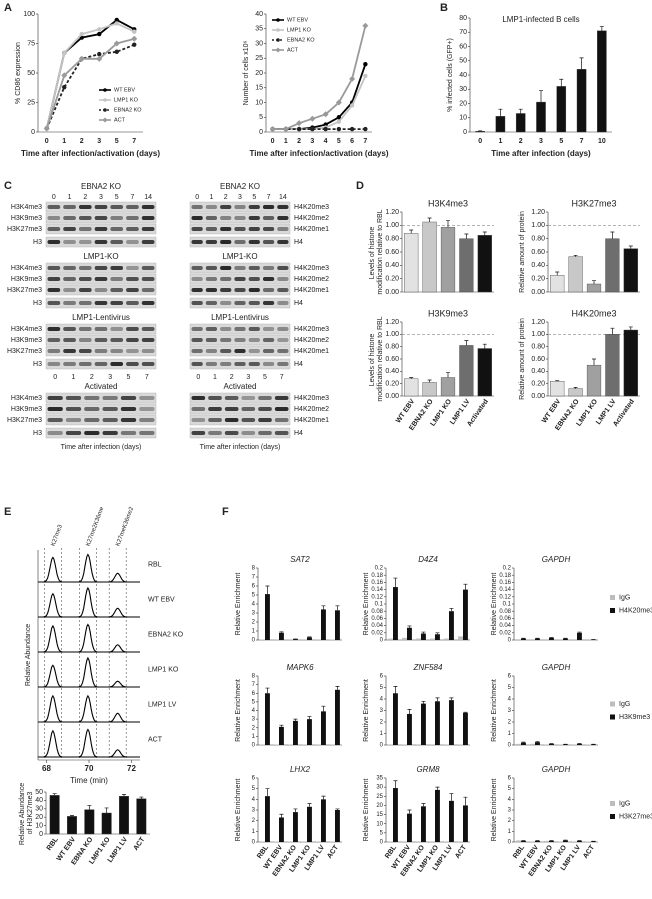 The image size is (652, 899). Describe the element at coordinates (28, 655) in the screenshot. I see `y-axis-label: Relative Abundance` at that location.